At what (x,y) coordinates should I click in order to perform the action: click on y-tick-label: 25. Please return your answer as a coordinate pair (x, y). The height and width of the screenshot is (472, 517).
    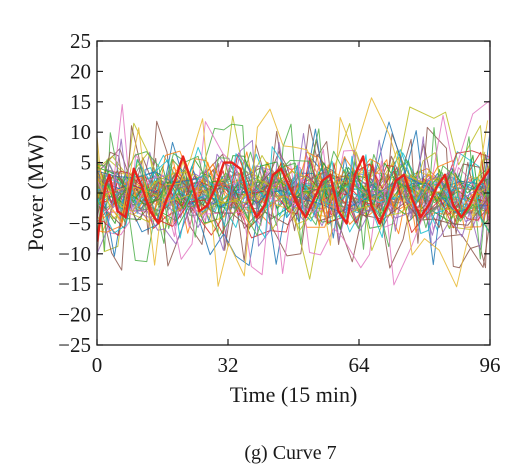
    Looking at the image, I should click on (80, 41).